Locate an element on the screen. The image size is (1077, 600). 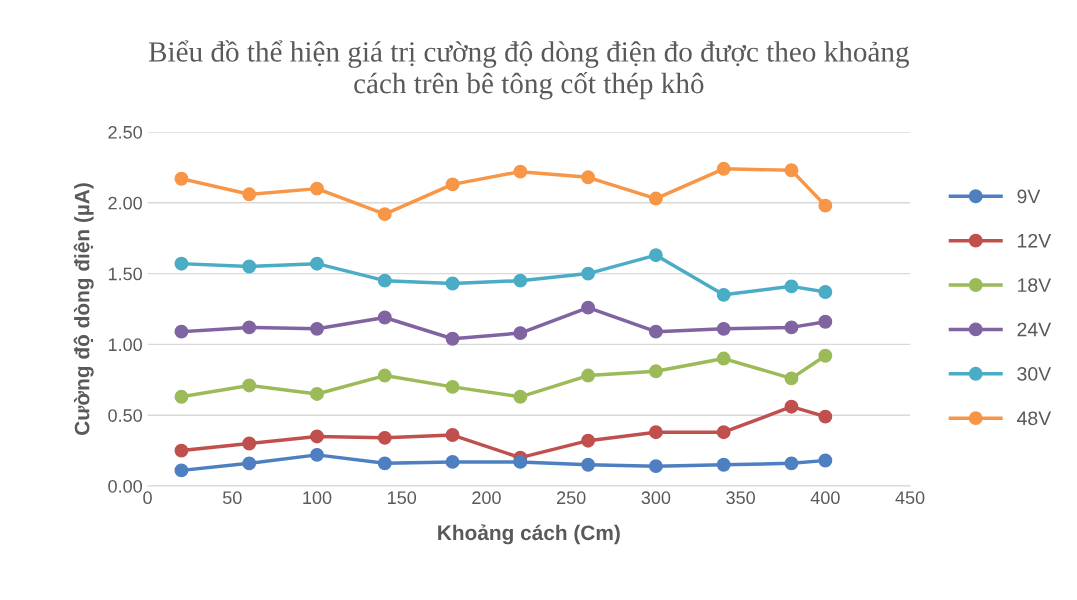
y-tick-label: 2.00 is located at coordinates (125, 203).